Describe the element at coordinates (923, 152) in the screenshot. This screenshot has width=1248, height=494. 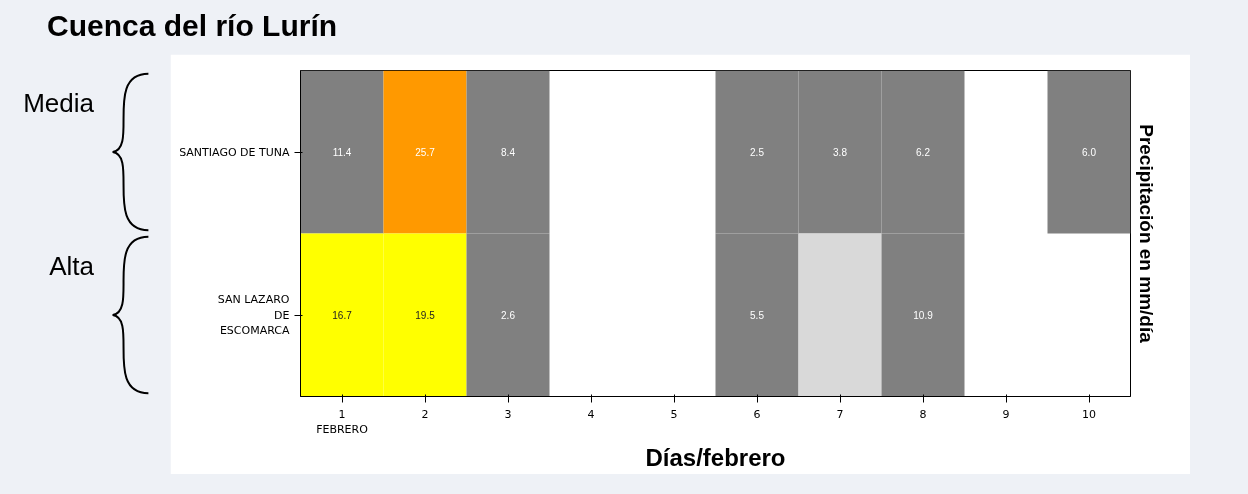
I see `data-label: 6.2` at that location.